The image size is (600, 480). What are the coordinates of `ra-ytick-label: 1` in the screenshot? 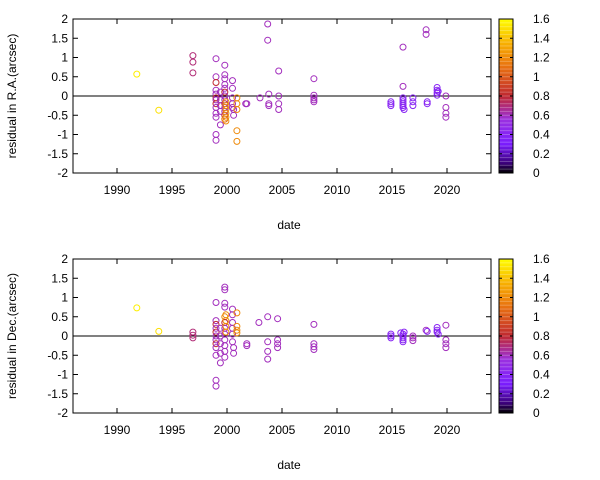 It's located at (64, 58).